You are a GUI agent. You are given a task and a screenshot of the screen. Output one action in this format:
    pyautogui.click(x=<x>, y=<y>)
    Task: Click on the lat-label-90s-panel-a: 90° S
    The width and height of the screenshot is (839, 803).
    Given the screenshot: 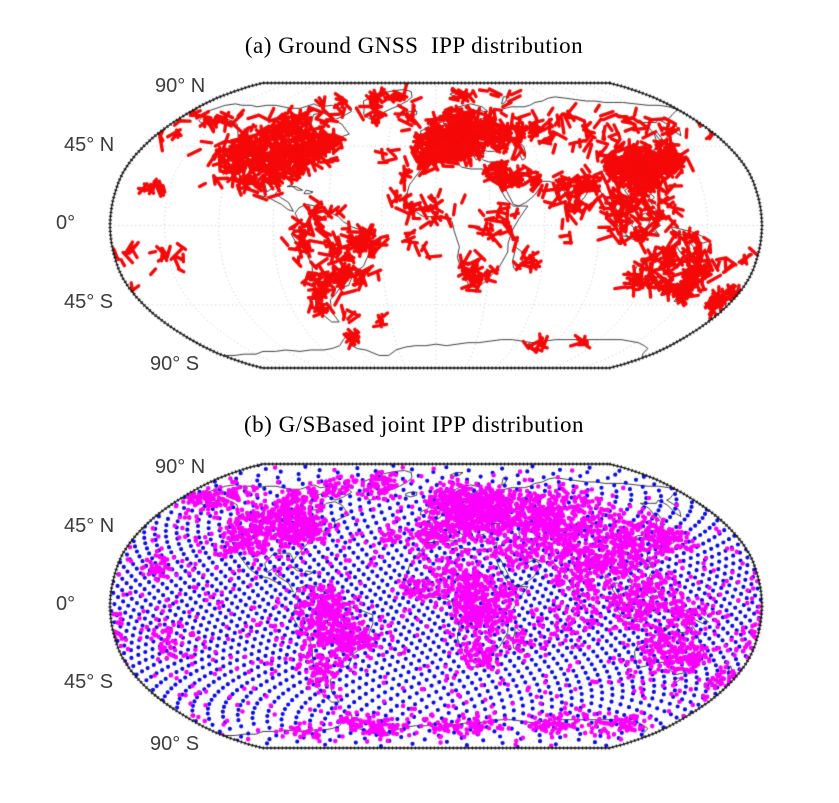 What is the action you would take?
    pyautogui.click(x=175, y=364)
    